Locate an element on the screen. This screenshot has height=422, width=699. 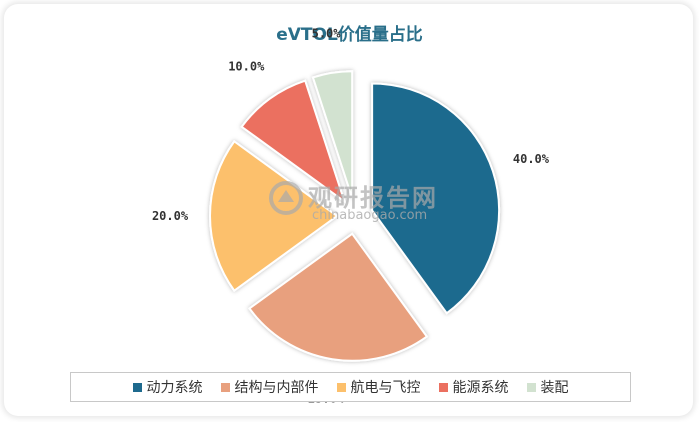
legend-item-2: 结构与内部件 is located at coordinates (269, 387).